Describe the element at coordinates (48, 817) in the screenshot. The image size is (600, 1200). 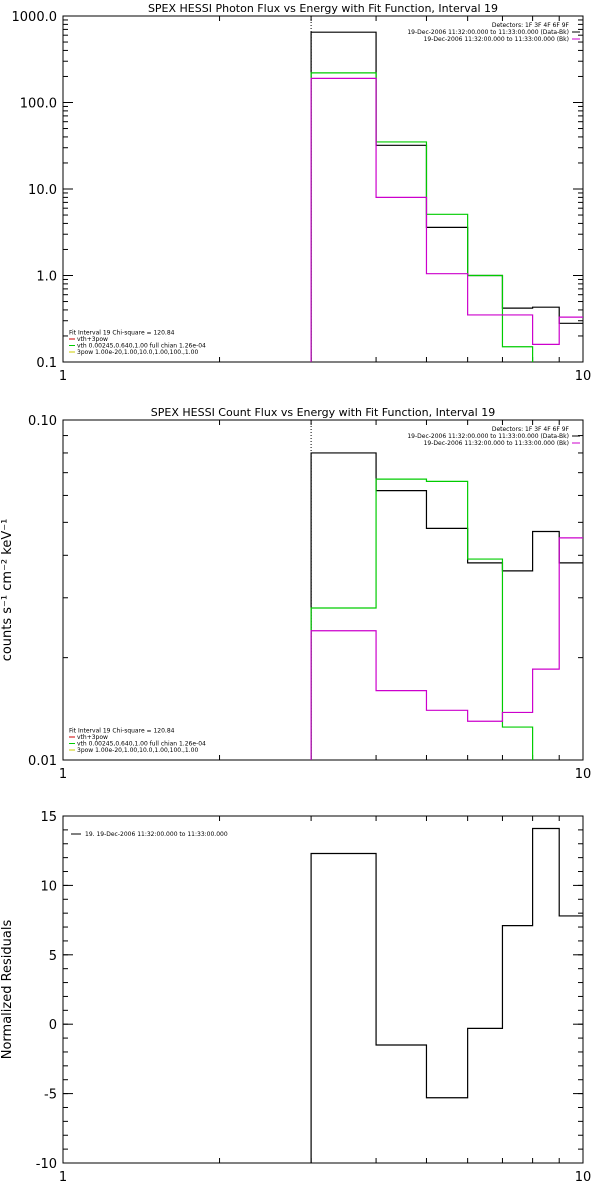
I see `y-tick-label: 15` at that location.